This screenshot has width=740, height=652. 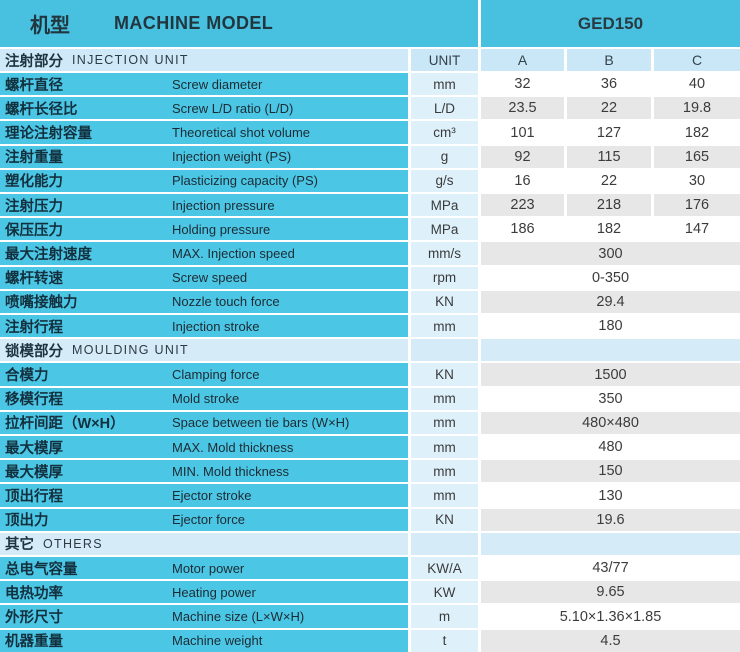 I want to click on section-title-cn: 锁模部分, so click(x=34, y=351).